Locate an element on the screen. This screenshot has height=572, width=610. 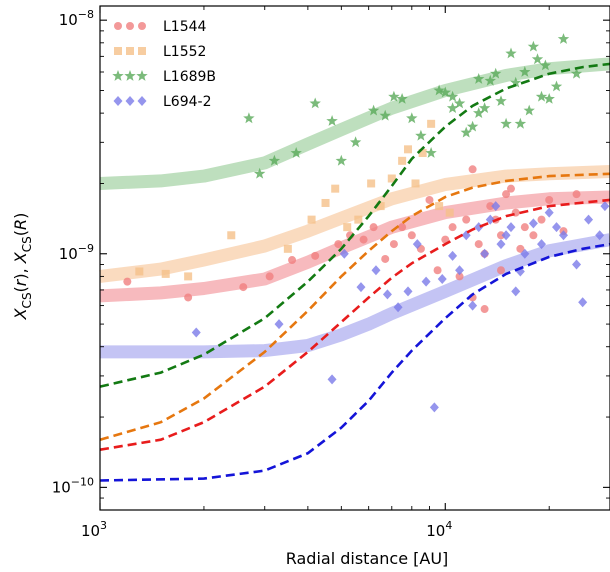
x-tick-label: 104 is located at coordinates (439, 529).